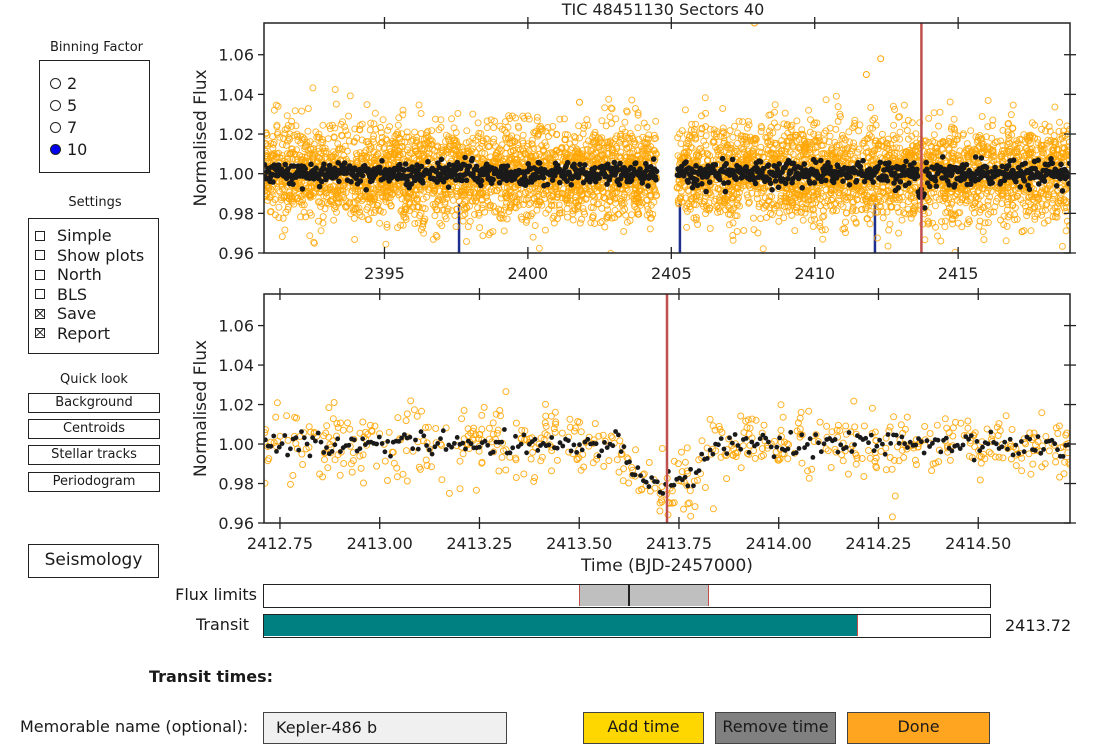  What do you see at coordinates (96, 314) in the screenshot?
I see `setting-save: Save` at bounding box center [96, 314].